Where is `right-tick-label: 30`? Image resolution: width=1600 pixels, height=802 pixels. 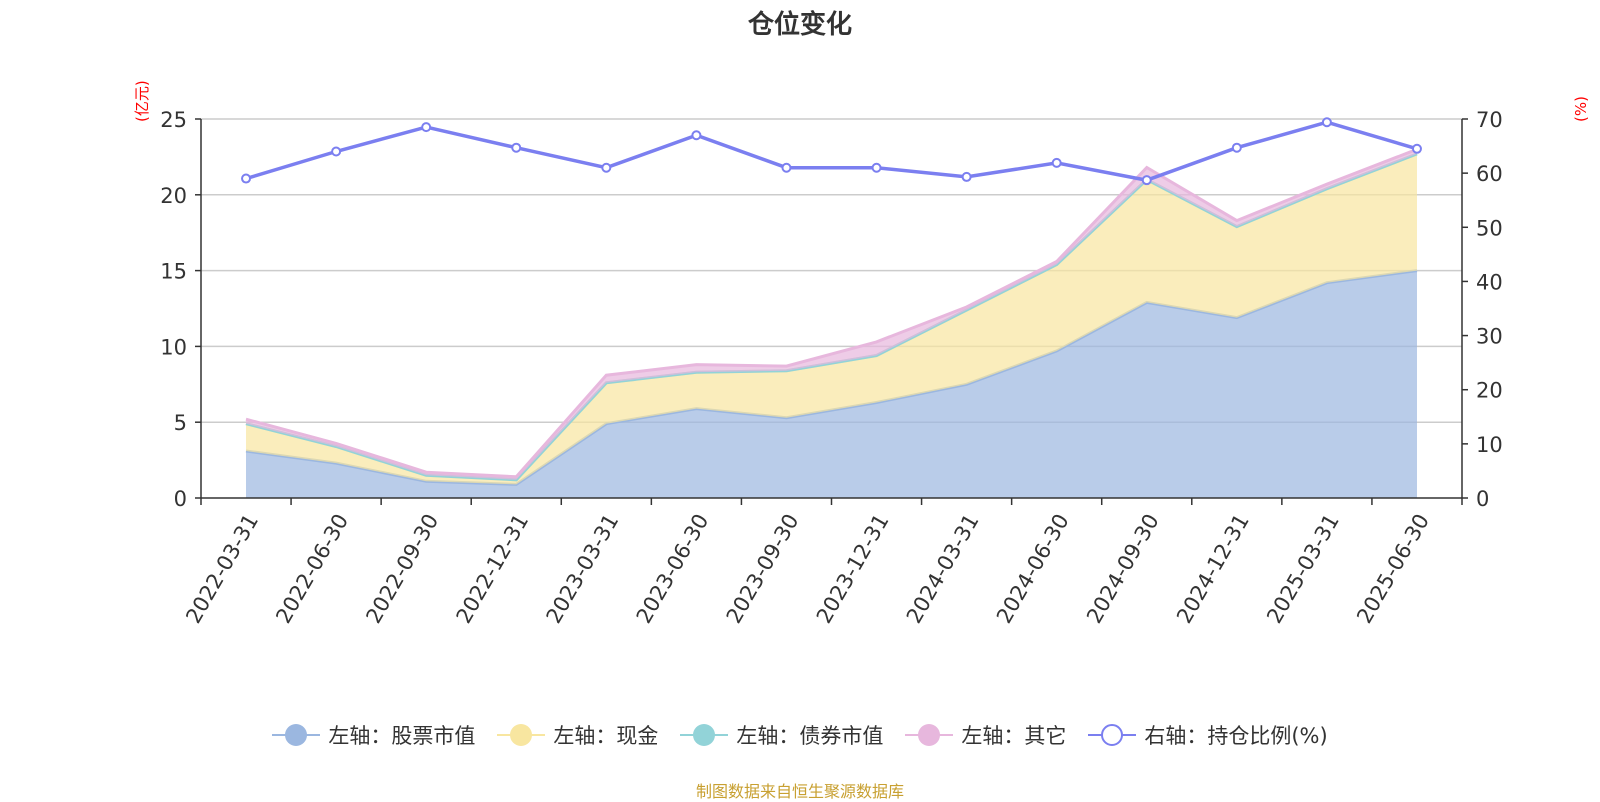 right-tick-label: 30 is located at coordinates (1489, 337).